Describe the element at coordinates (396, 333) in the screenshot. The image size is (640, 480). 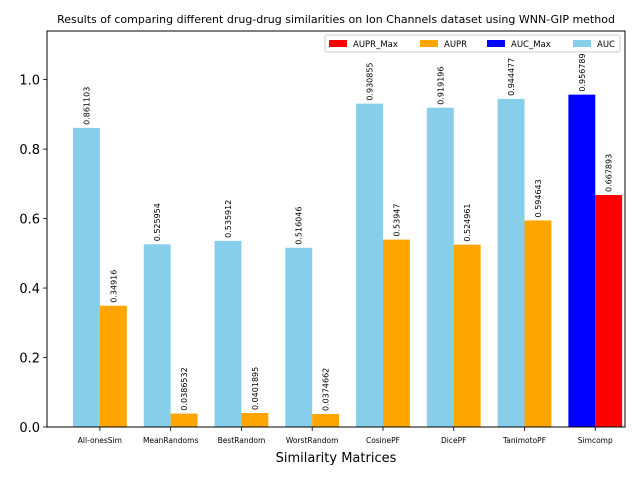
I see `aupr-bar-cosinepf` at that location.